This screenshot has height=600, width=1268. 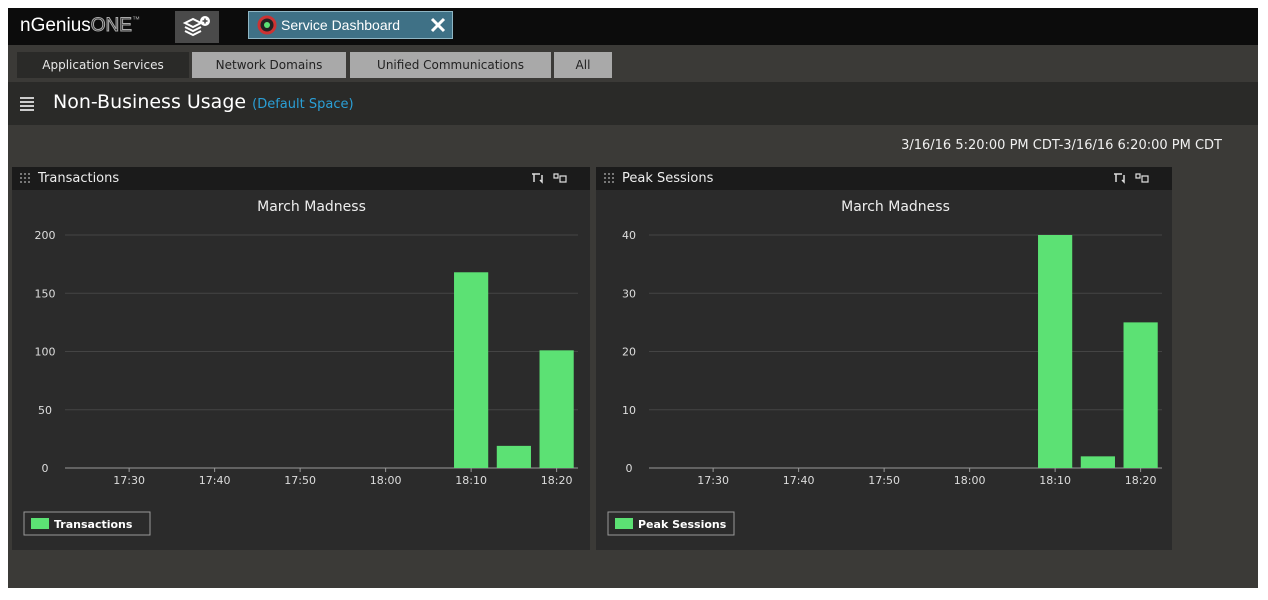 I want to click on nav-tab: All, so click(x=583, y=65).